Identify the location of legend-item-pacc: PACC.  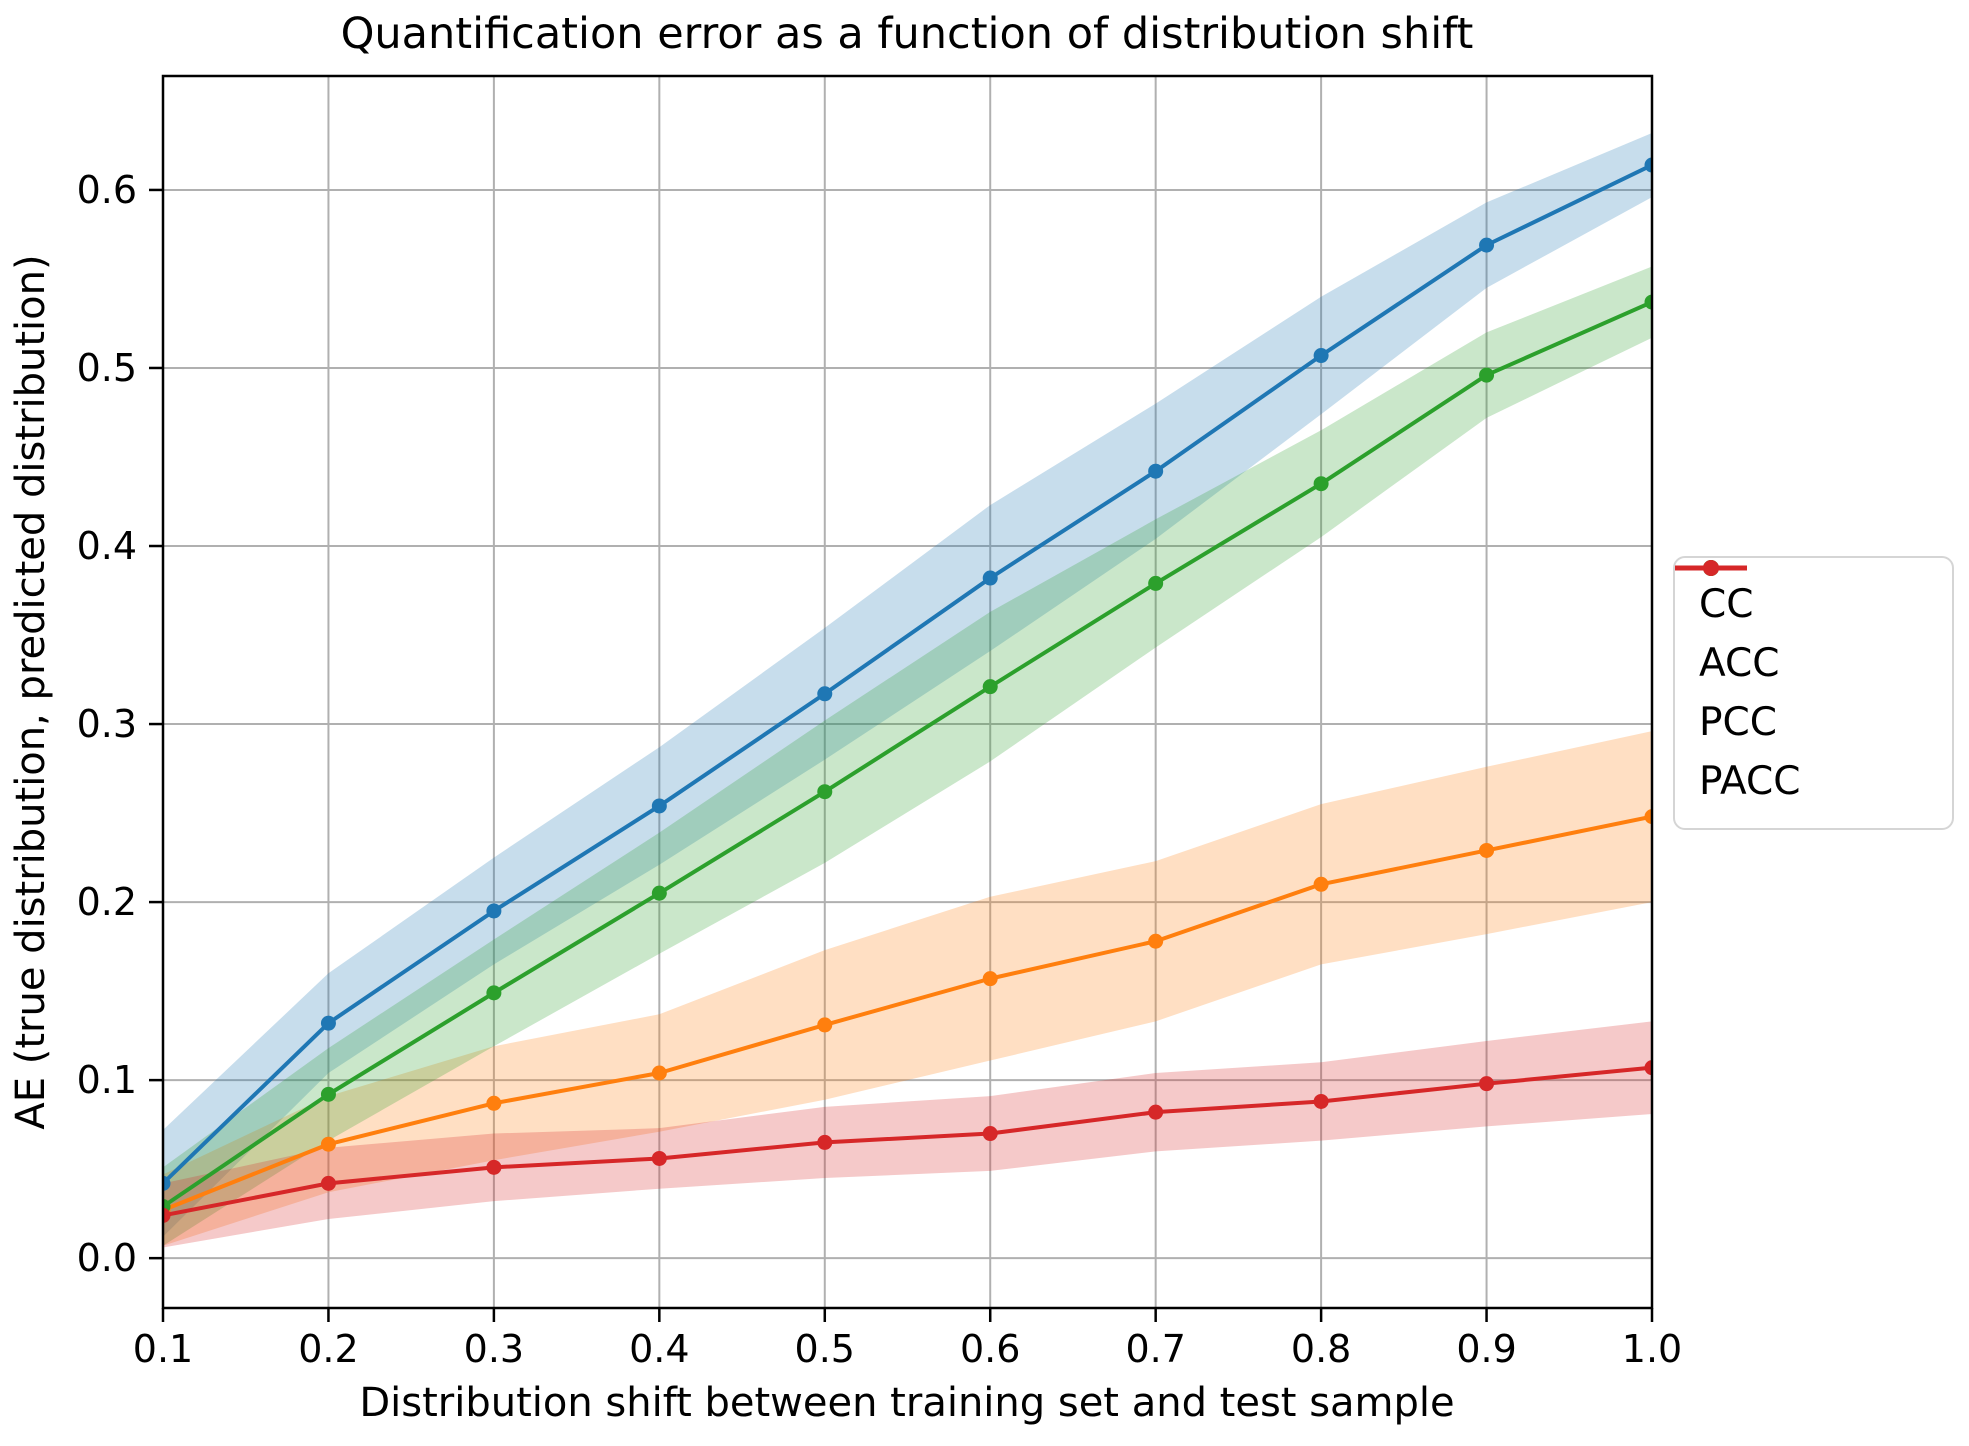
(1801, 684).